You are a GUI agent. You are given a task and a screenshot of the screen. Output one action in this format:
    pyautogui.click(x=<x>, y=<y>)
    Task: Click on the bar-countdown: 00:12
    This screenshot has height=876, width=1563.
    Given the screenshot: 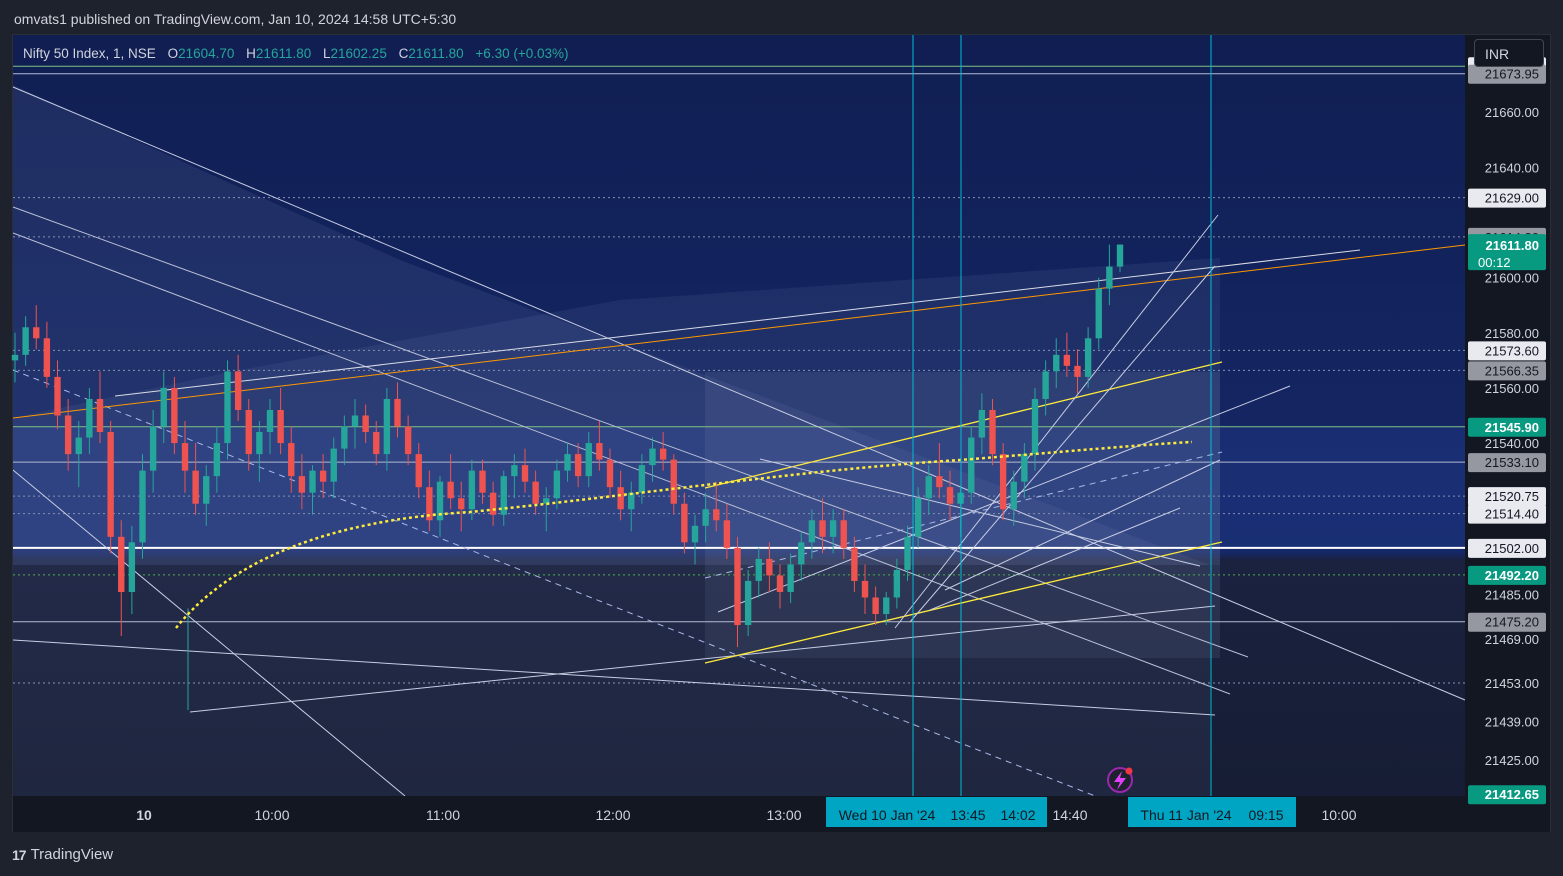 What is the action you would take?
    pyautogui.click(x=1494, y=262)
    